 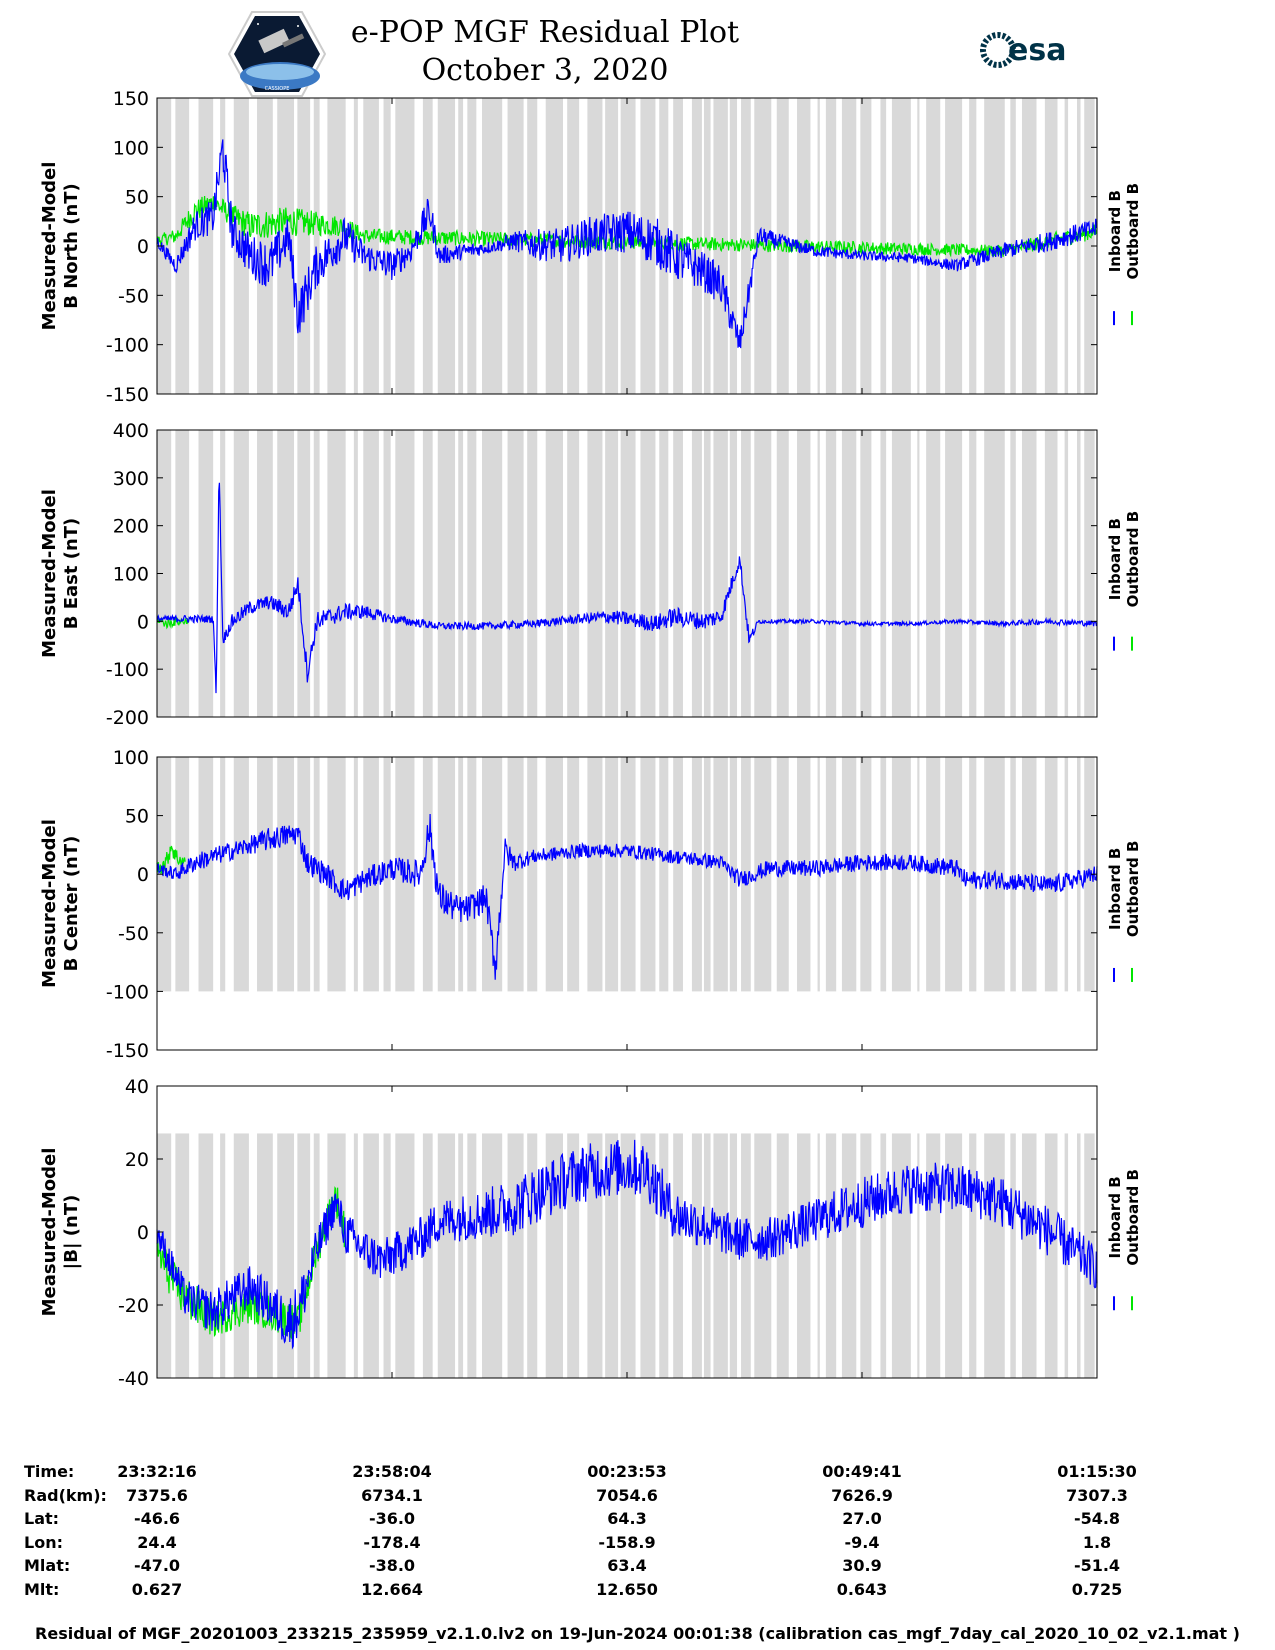 I want to click on info-row-lon: Lon: 24.4 -178.4 -158.9 -9.4 1.8, so click(x=637, y=1545).